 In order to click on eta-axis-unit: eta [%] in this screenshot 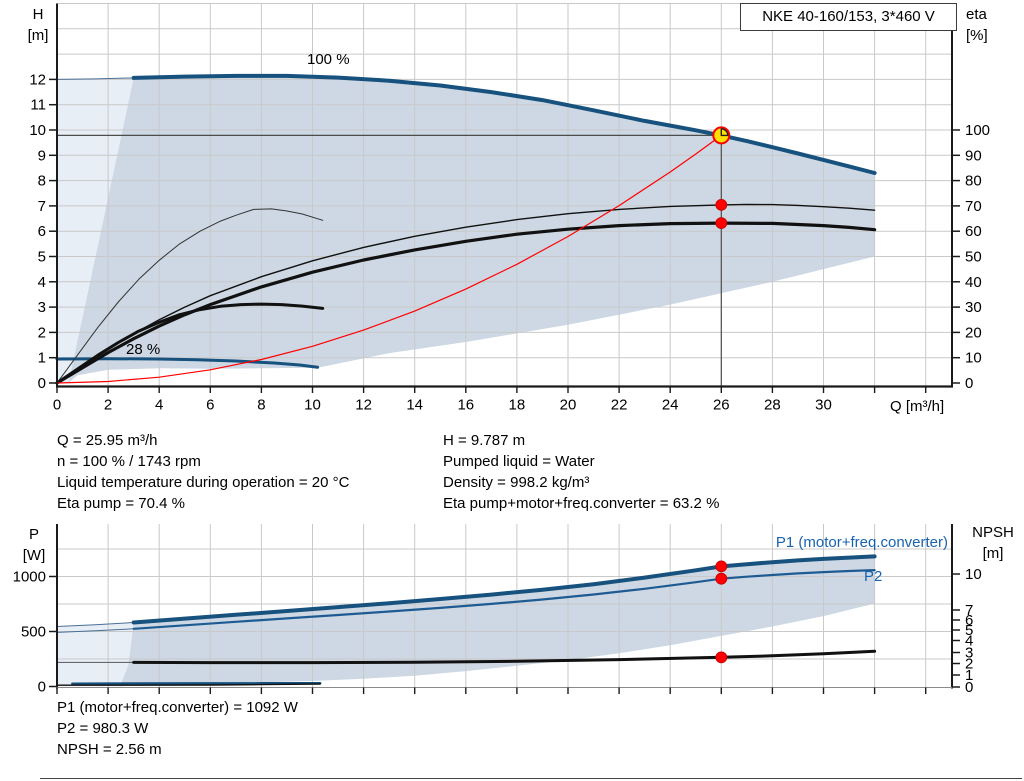, I will do `click(977, 25)`.